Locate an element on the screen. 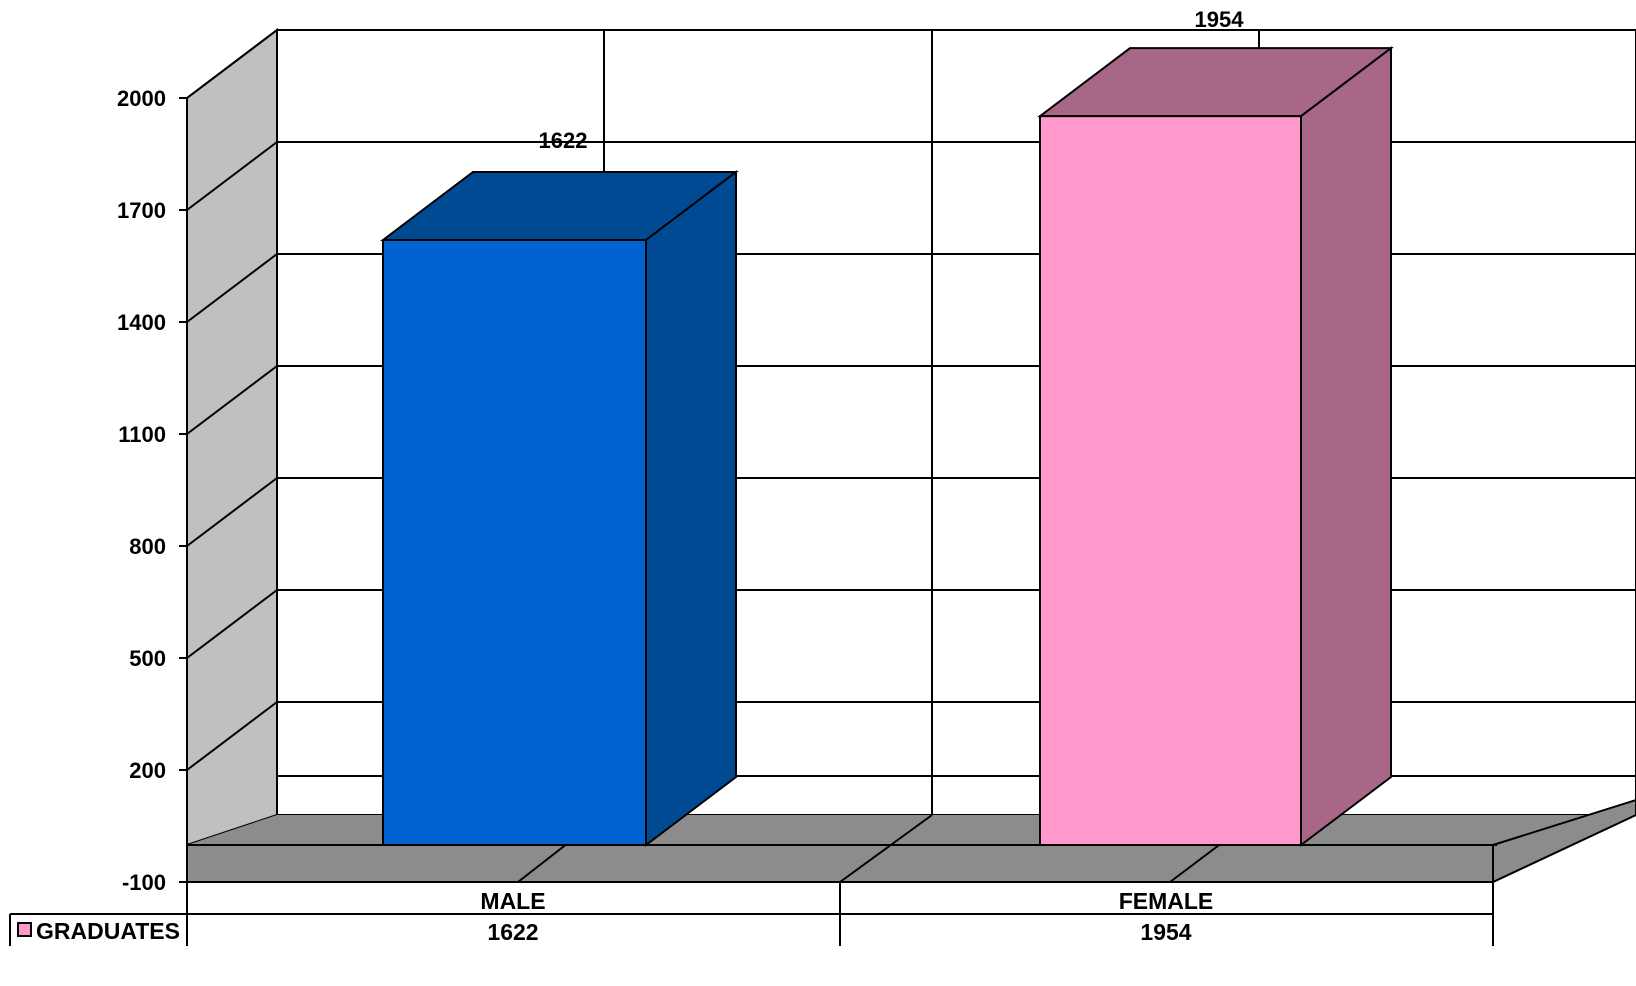 The image size is (1636, 986). y-tick-label: 2000 is located at coordinates (141, 98).